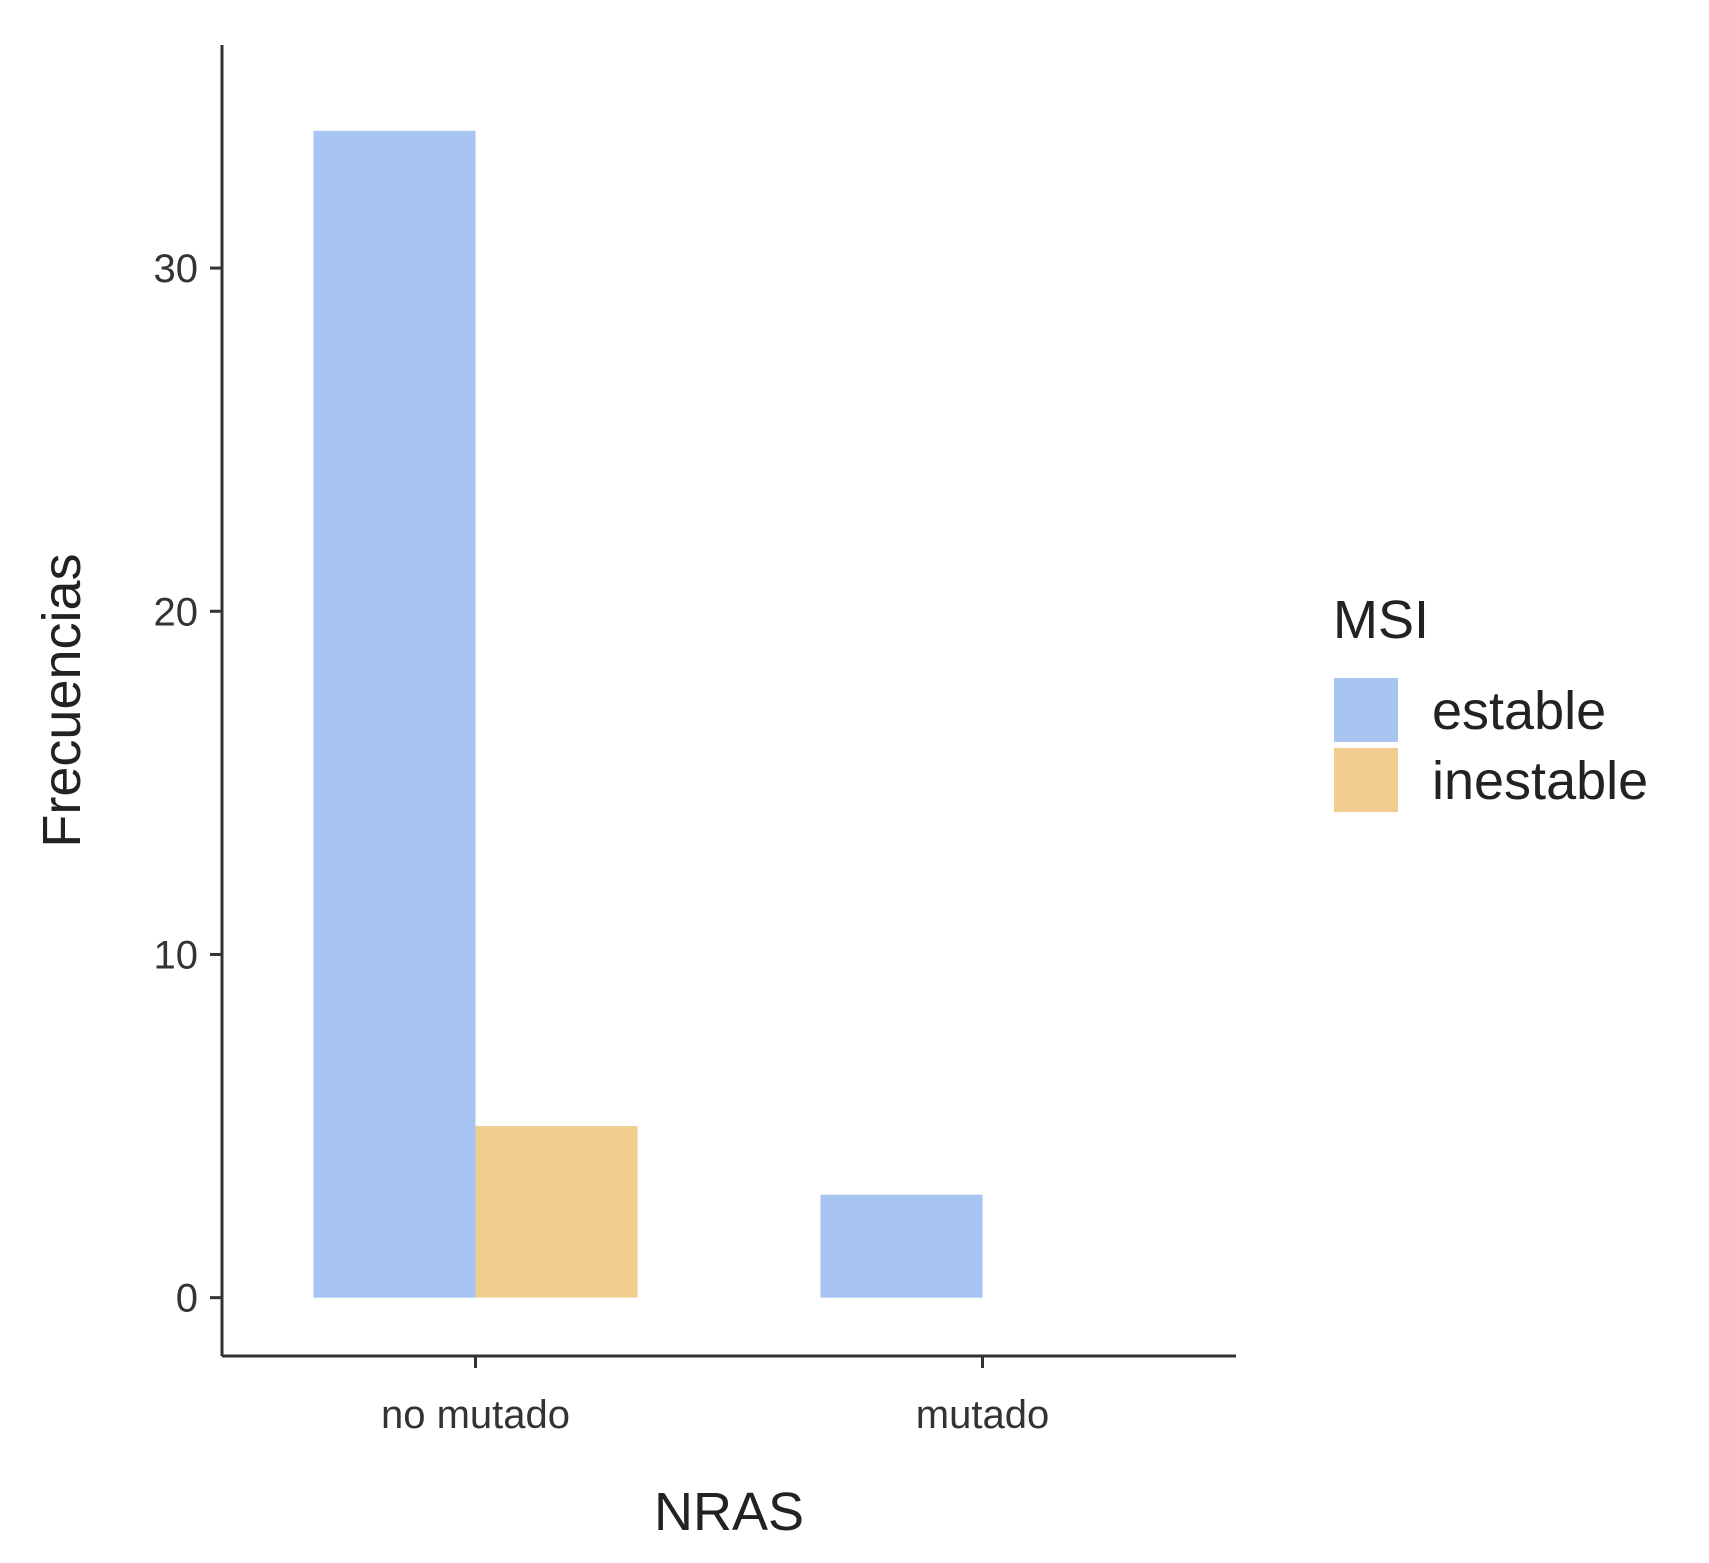  Describe the element at coordinates (176, 612) in the screenshot. I see `y-tick-label: 20` at that location.